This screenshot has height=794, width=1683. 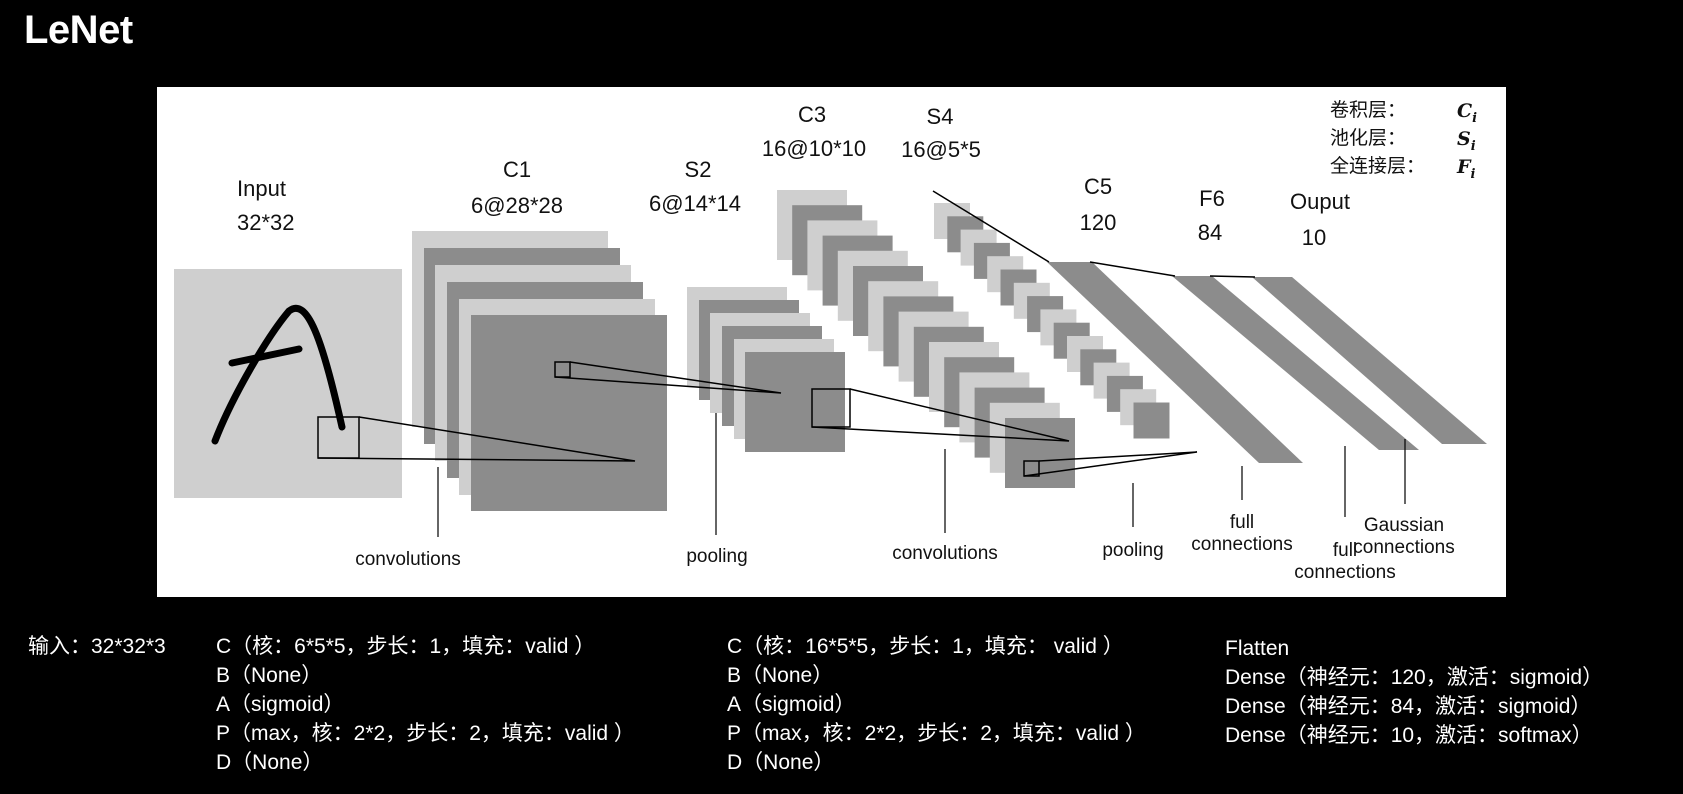 What do you see at coordinates (695, 203) in the screenshot?
I see `s2-layer-size: 6@14*14` at bounding box center [695, 203].